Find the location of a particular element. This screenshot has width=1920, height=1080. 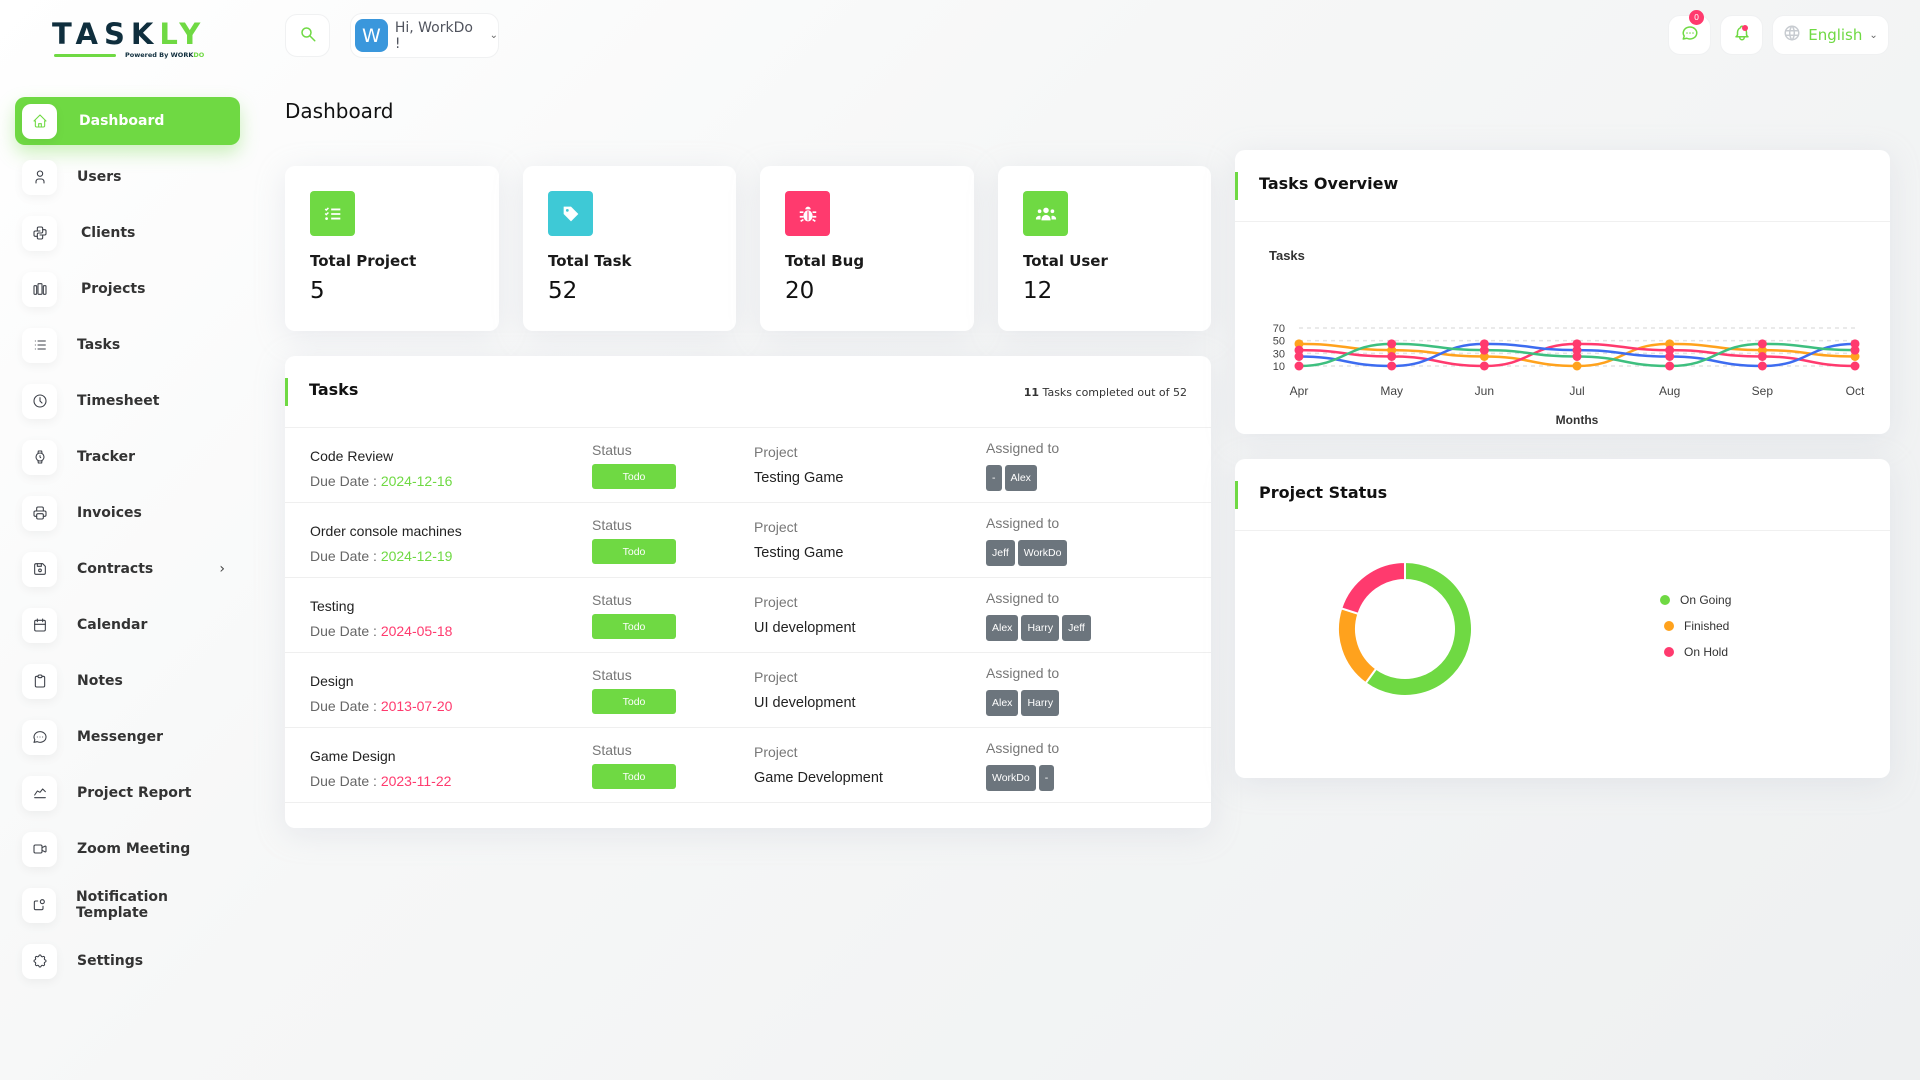

sidebar-item-projects: Projects is located at coordinates (127, 289).